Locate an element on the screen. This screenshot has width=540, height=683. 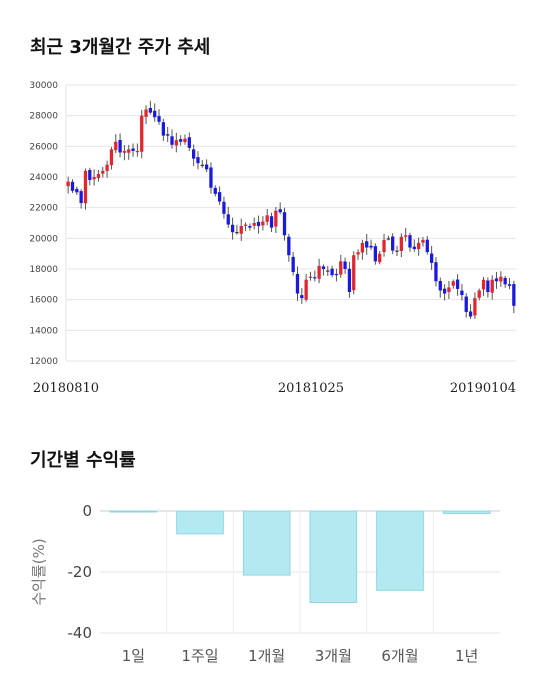
x-tick-label: 1일 is located at coordinates (133, 656).